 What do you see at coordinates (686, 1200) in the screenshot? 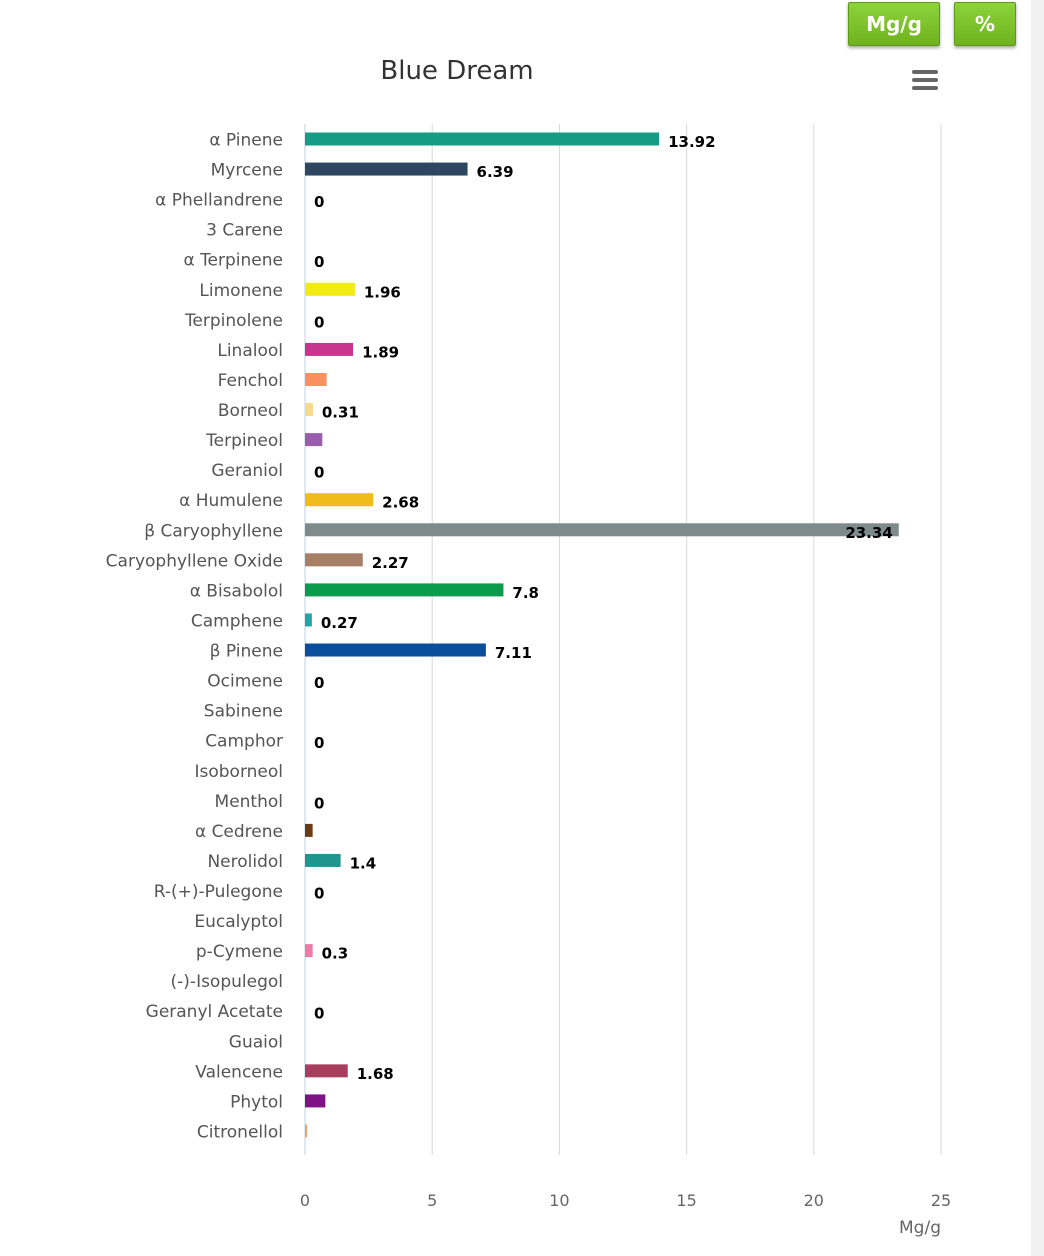
I see `x-tick-label: 15` at bounding box center [686, 1200].